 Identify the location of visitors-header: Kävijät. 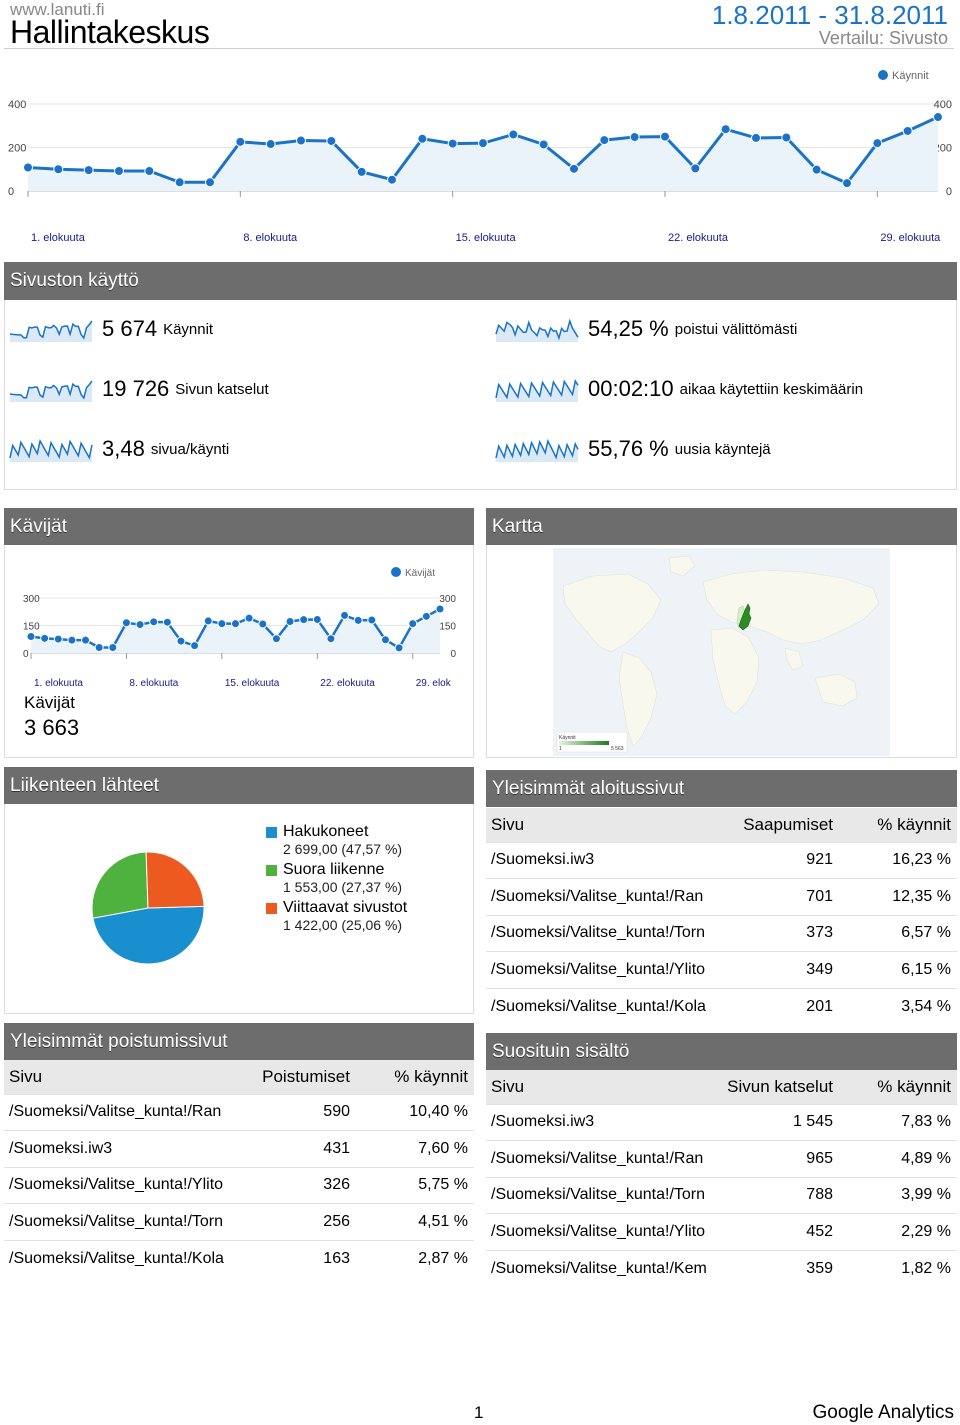
(239, 526).